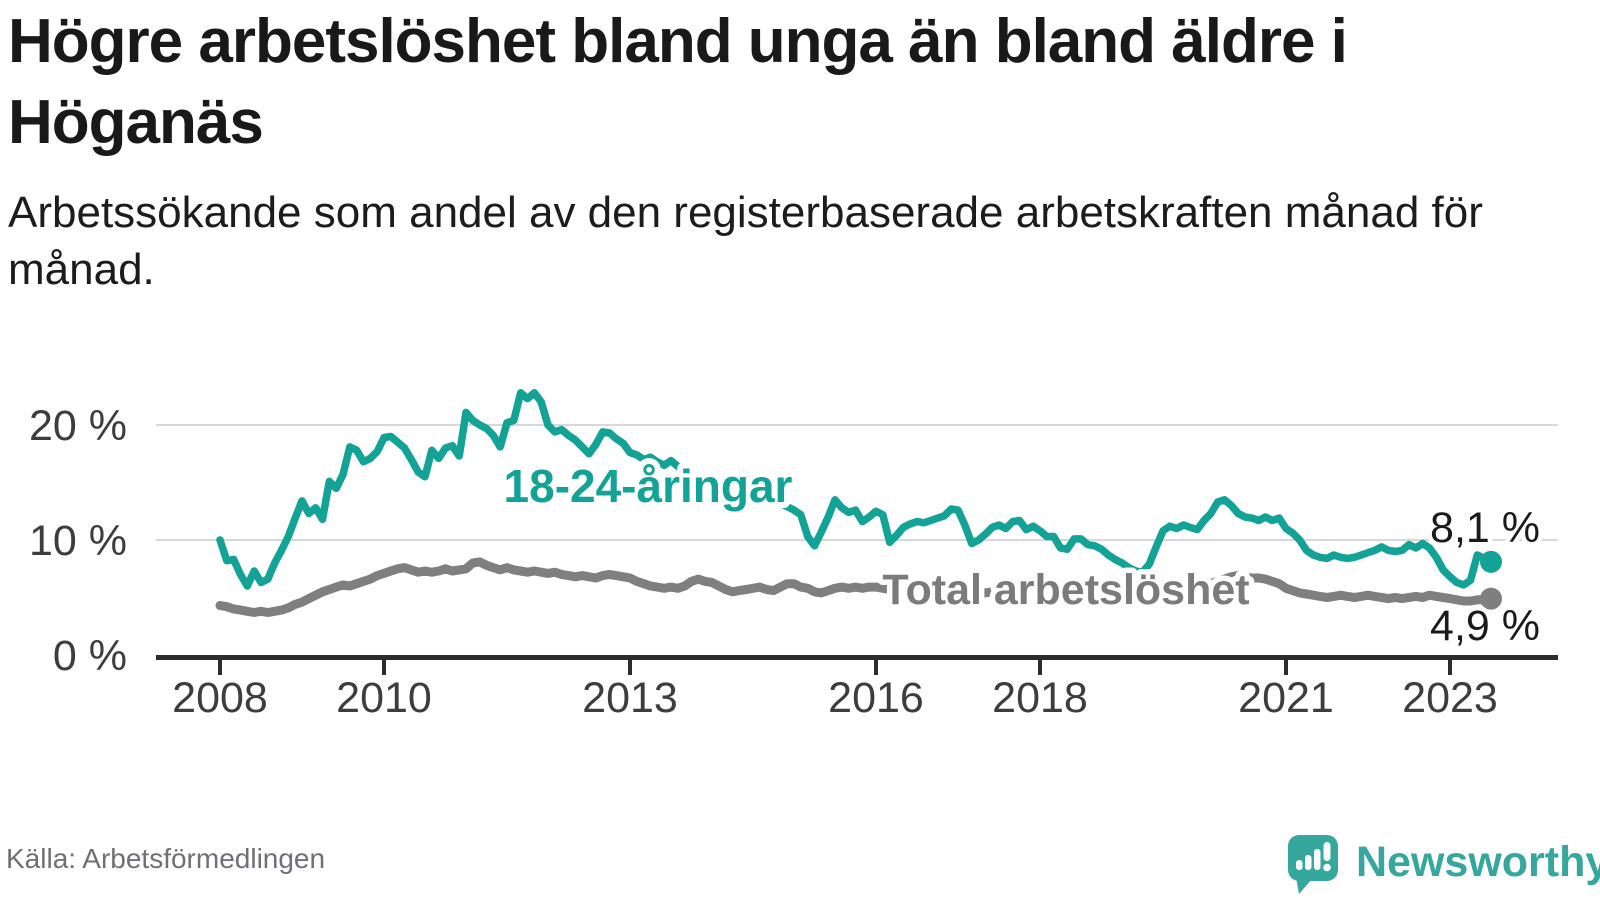  What do you see at coordinates (90, 656) in the screenshot?
I see `y-tick-label-0: 0 %` at bounding box center [90, 656].